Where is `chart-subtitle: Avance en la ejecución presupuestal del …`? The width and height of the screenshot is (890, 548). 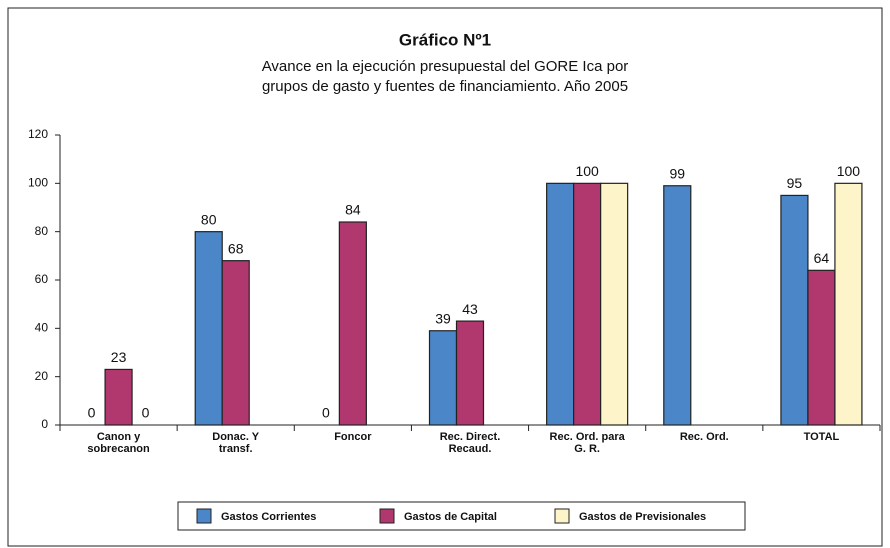 chart-subtitle: Avance en la ejecución presupuestal del … is located at coordinates (445, 66).